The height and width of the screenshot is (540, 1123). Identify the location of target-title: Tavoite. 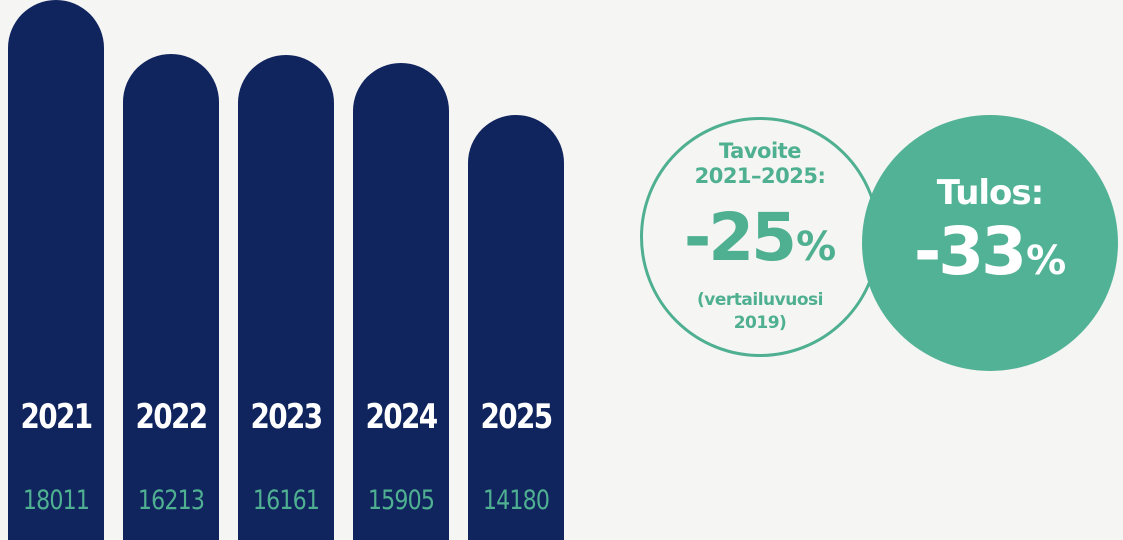
(760, 151).